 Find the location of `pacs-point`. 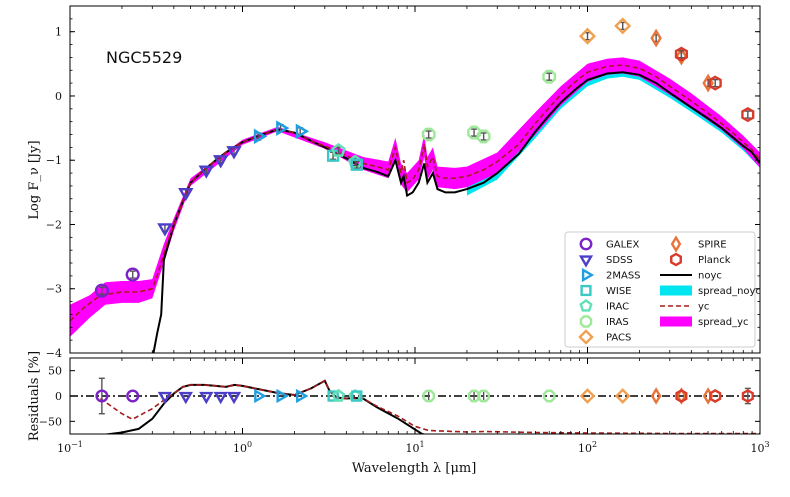

pacs-point is located at coordinates (623, 26).